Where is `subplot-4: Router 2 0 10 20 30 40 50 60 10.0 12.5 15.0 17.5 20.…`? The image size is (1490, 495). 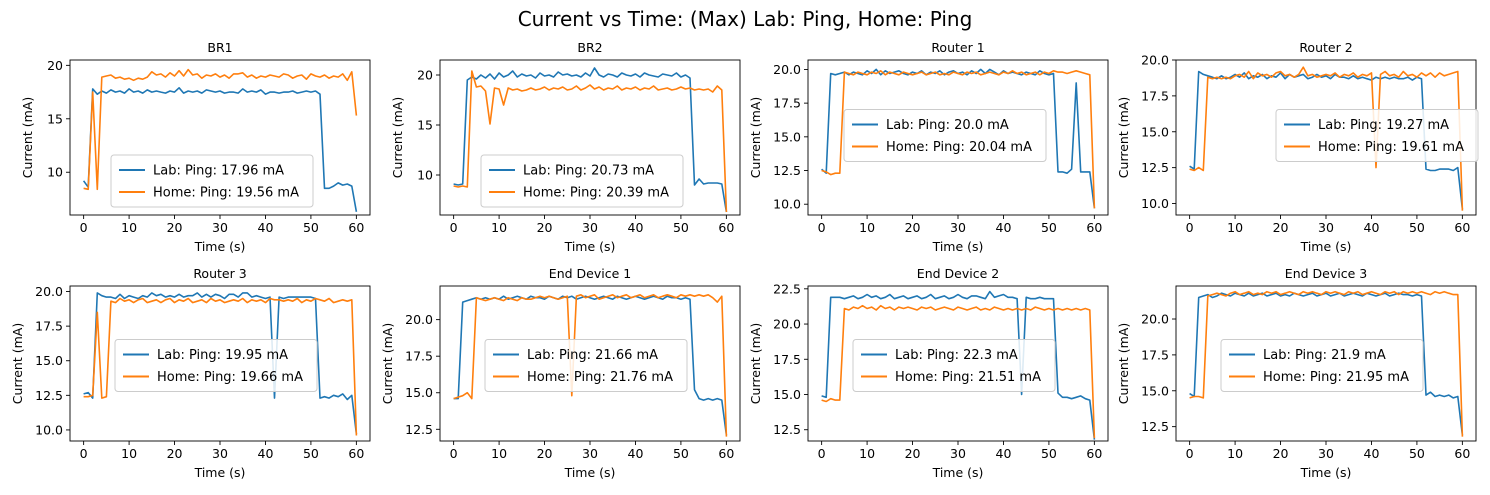 subplot-4: Router 2 0 10 20 30 40 50 60 10.0 12.5 15.0 17.5 20.… is located at coordinates (1297, 147).